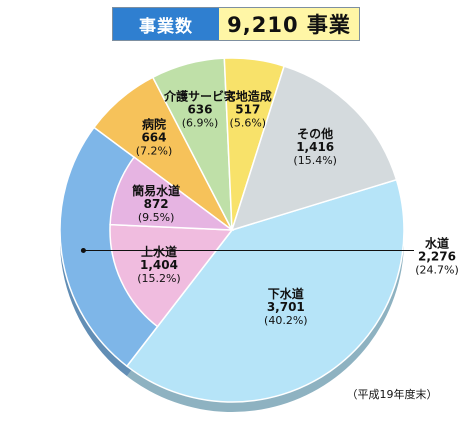  I want to click on water-supply-label: 水道2,276(24.7%), so click(437, 255).